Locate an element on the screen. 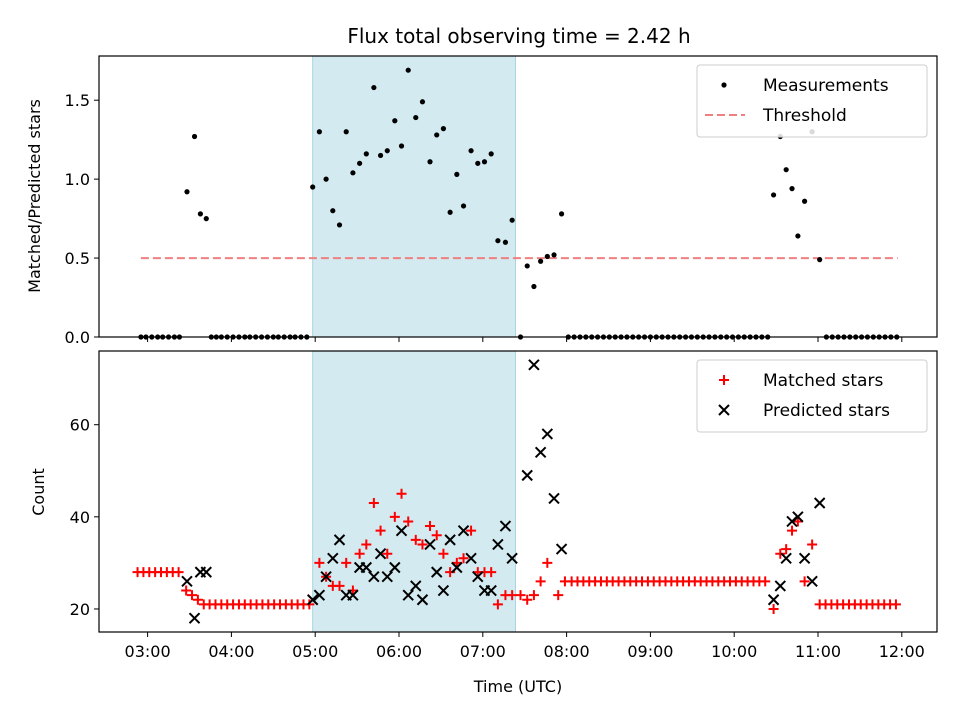 This screenshot has width=960, height=720. x-axis-label: Time (UTC) is located at coordinates (517, 686).